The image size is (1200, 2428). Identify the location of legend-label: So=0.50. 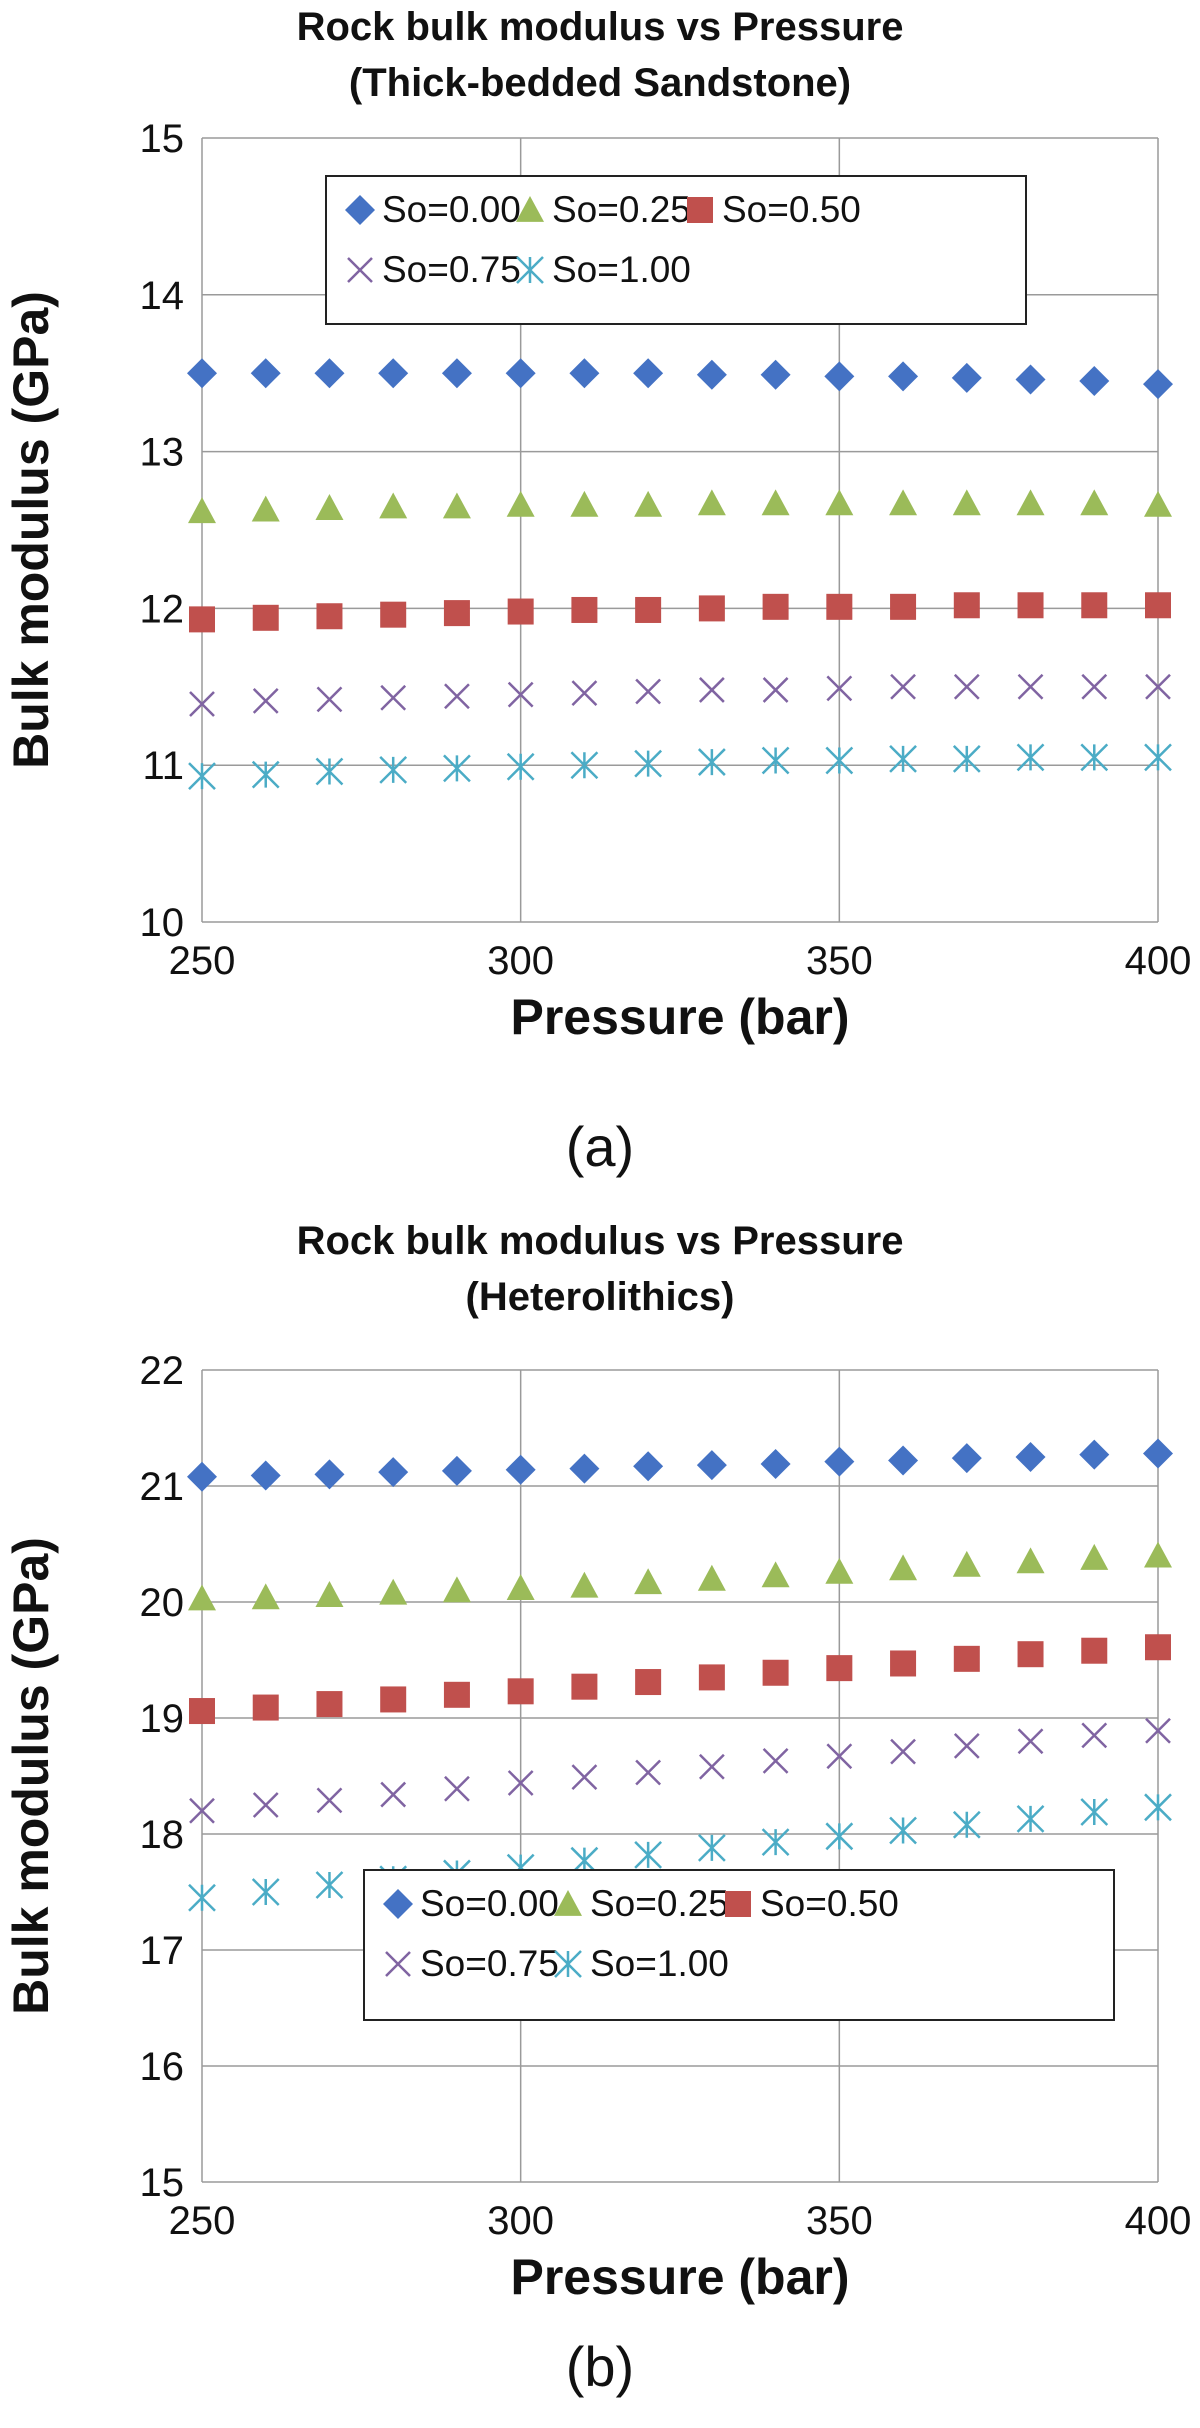
(829, 1903).